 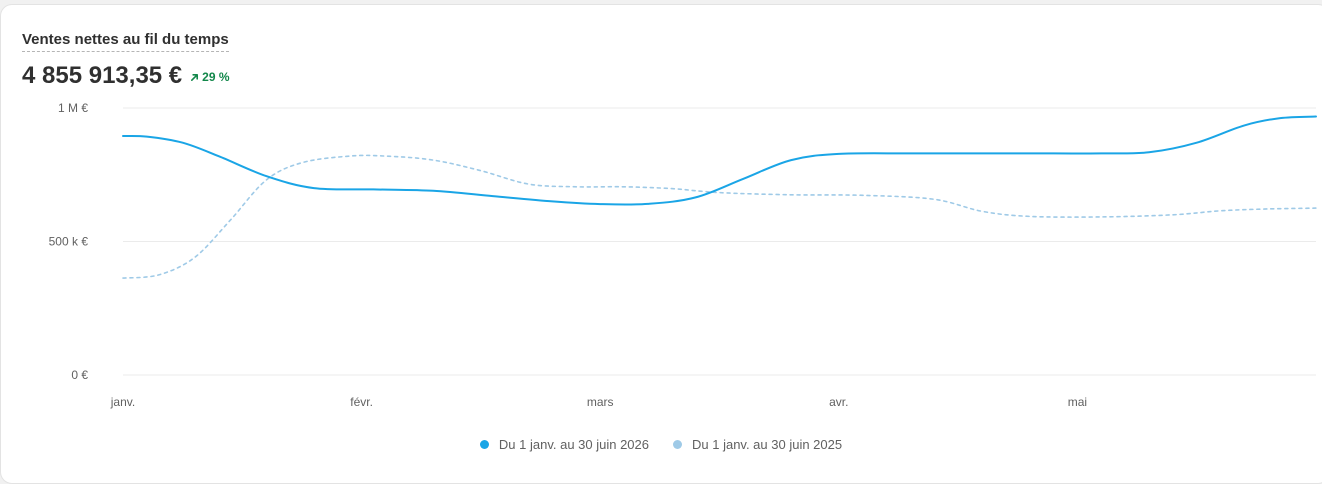 I want to click on card-title: Ventes nettes au fil du temps, so click(x=125, y=41).